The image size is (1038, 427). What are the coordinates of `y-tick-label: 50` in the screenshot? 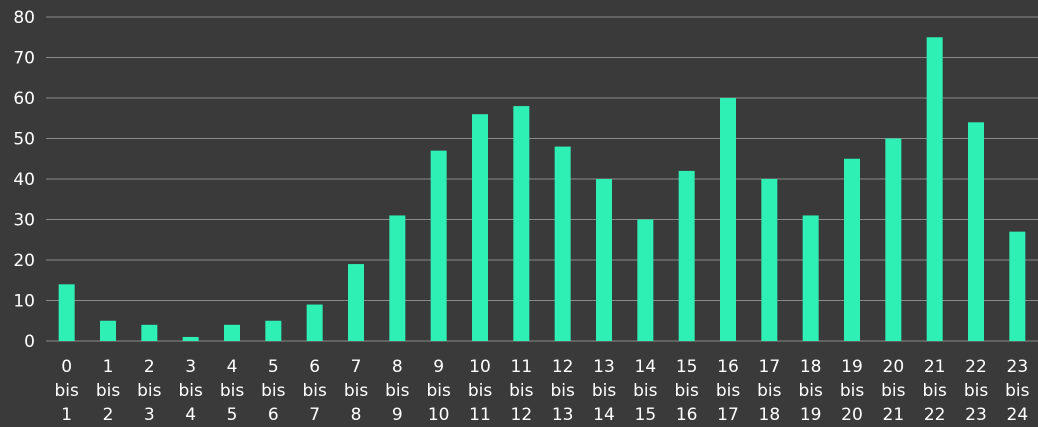 It's located at (24, 140).